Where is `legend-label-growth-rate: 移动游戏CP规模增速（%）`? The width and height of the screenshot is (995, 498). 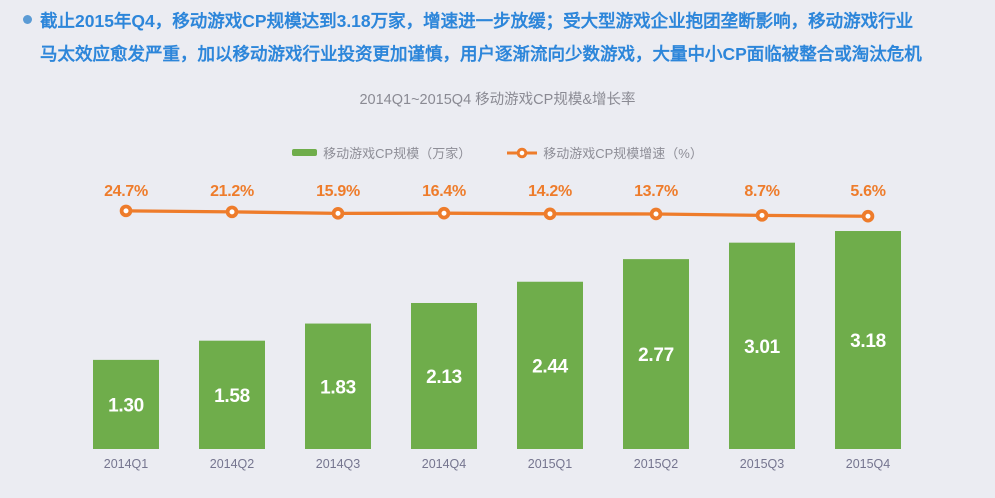 legend-label-growth-rate: 移动游戏CP规模增速（%） is located at coordinates (623, 153).